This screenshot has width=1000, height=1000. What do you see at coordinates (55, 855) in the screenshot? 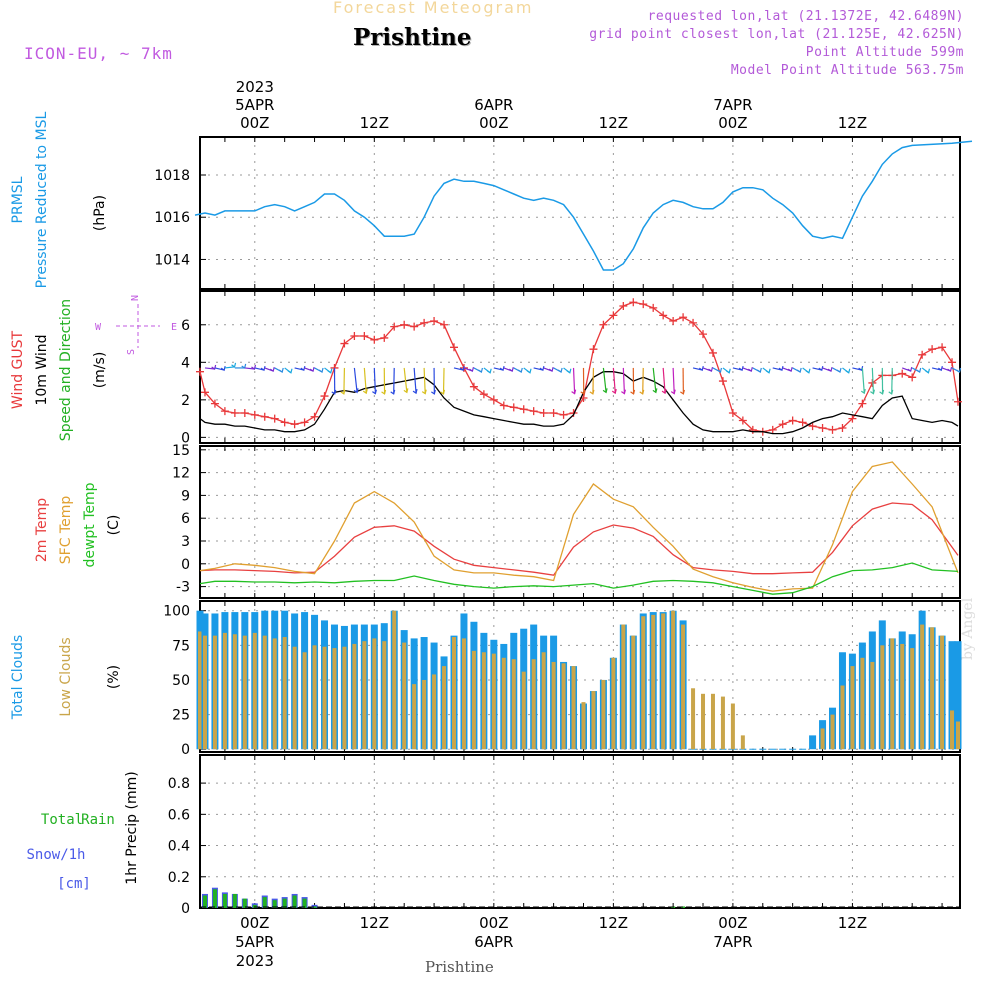
I see `snow-label: Snow/1h` at bounding box center [55, 855].